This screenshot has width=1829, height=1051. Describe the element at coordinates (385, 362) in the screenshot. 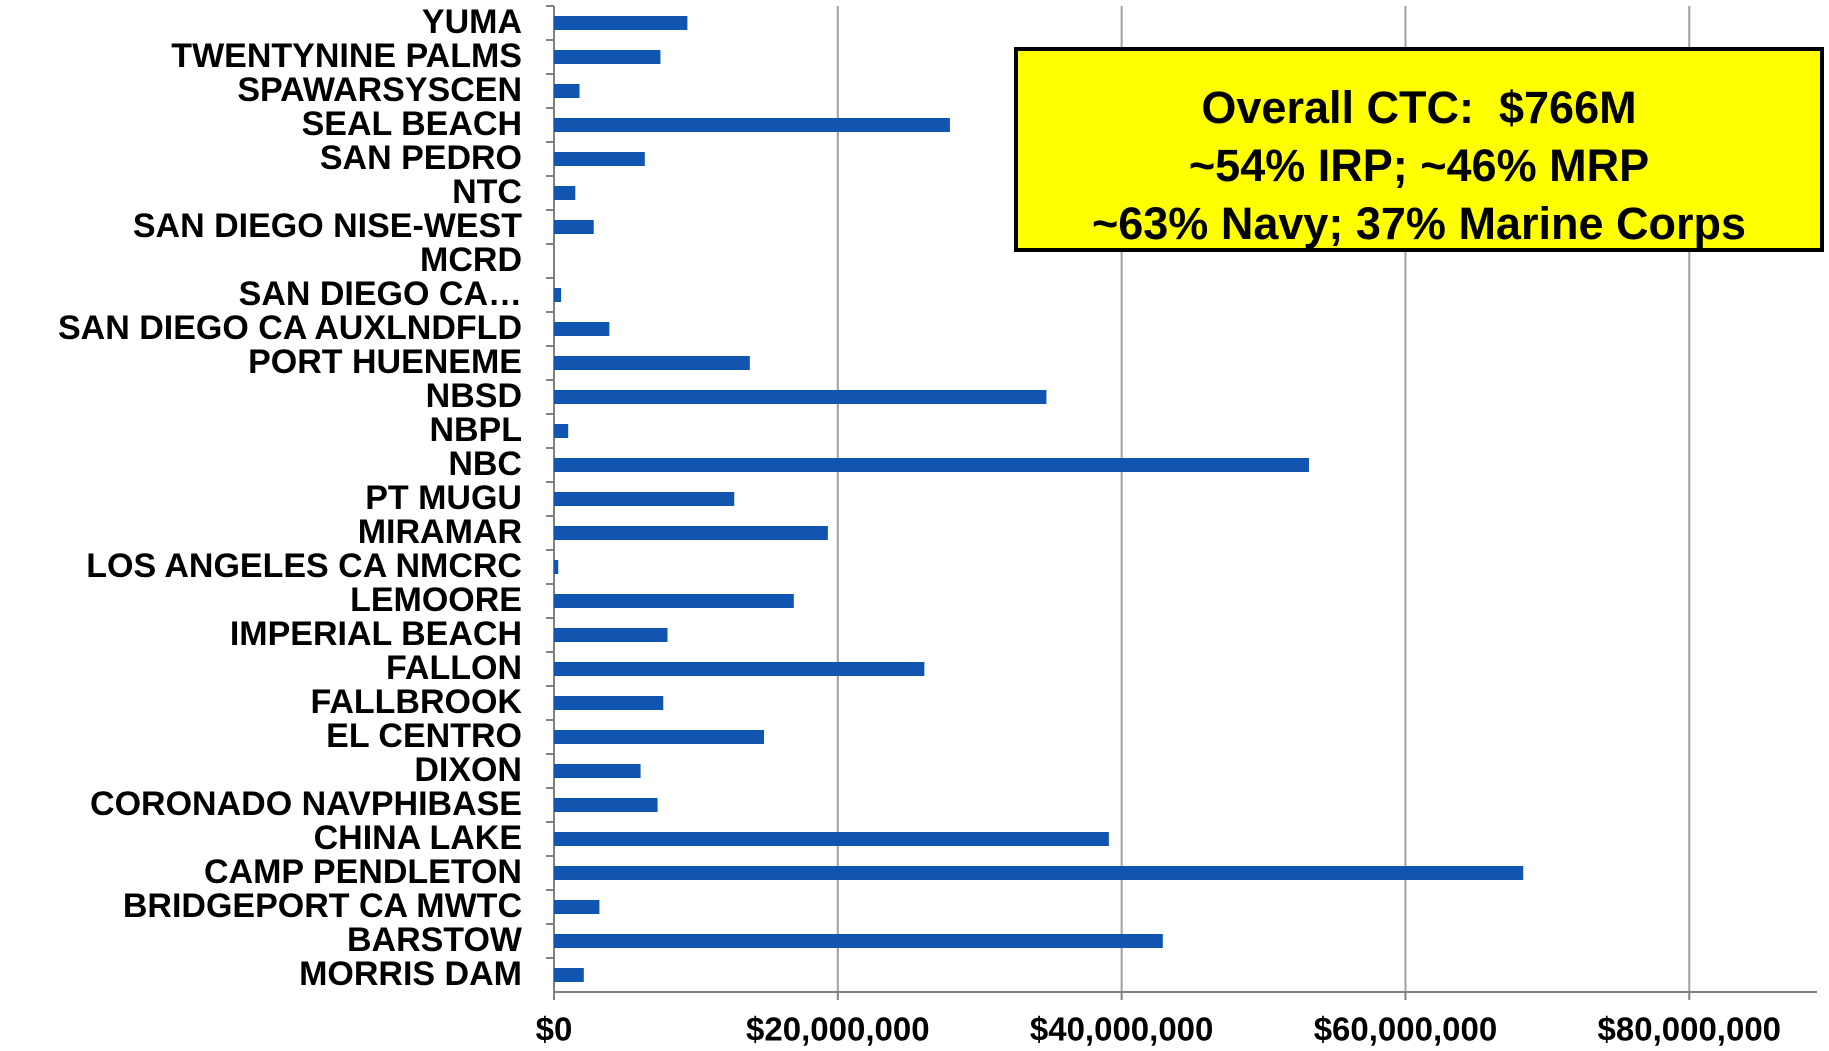

I see `y-tick-label: PORT HUENEME` at that location.